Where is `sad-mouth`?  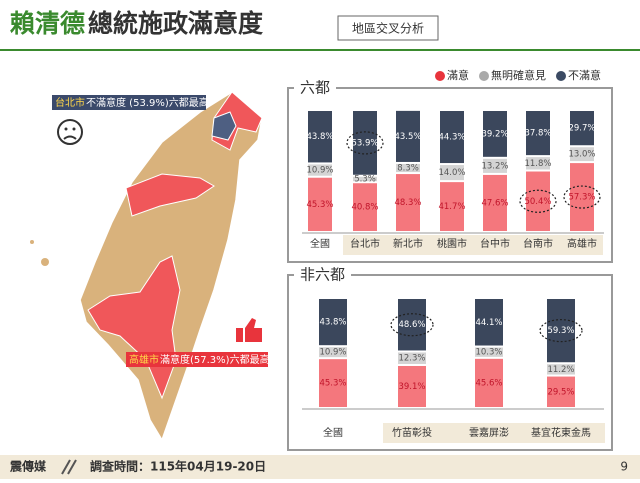 sad-mouth is located at coordinates (70, 137).